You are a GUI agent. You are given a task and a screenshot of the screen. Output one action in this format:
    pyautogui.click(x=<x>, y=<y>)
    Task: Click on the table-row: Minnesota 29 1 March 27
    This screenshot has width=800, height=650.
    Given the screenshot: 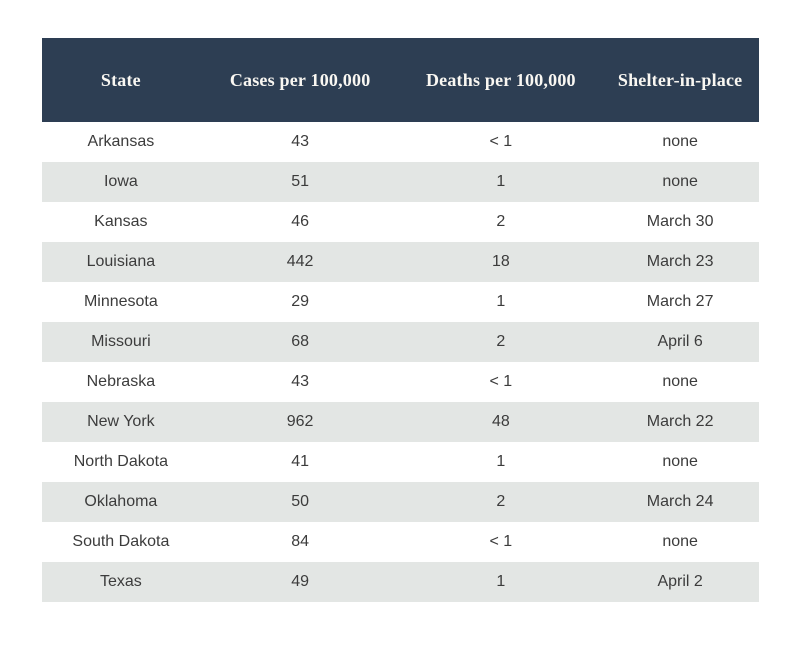 What is the action you would take?
    pyautogui.click(x=400, y=302)
    